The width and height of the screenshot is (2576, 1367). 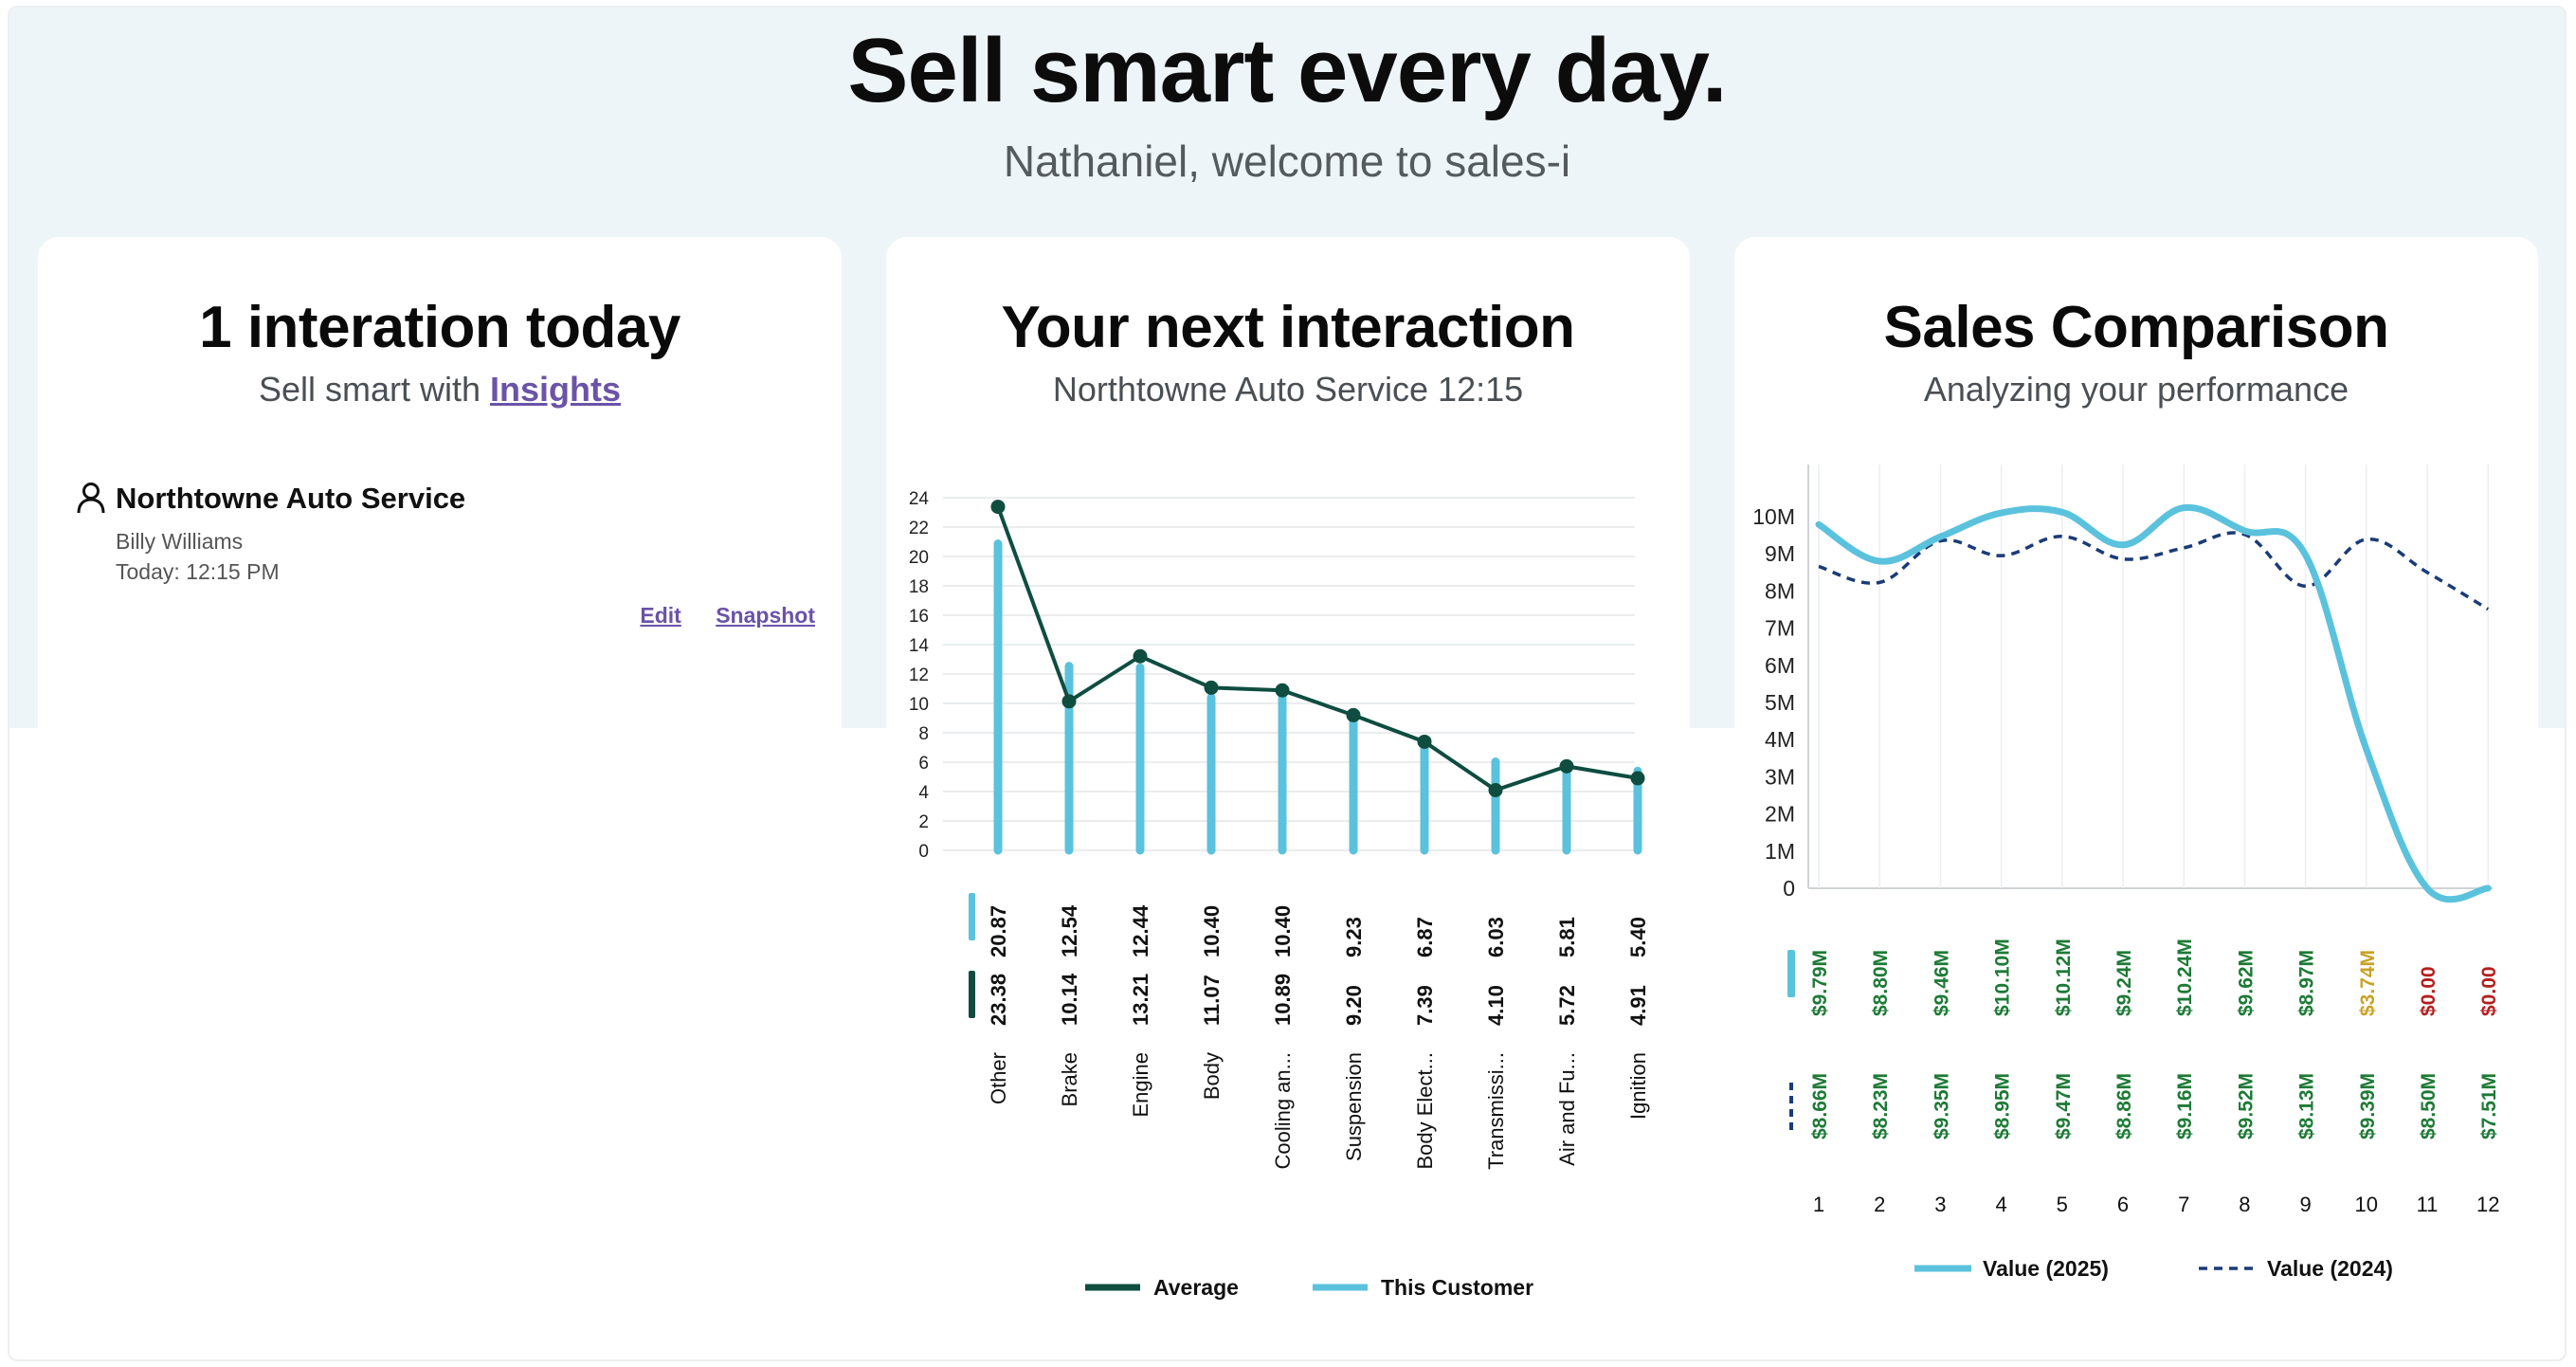 I want to click on y-tick-label: 1M, so click(x=1780, y=851).